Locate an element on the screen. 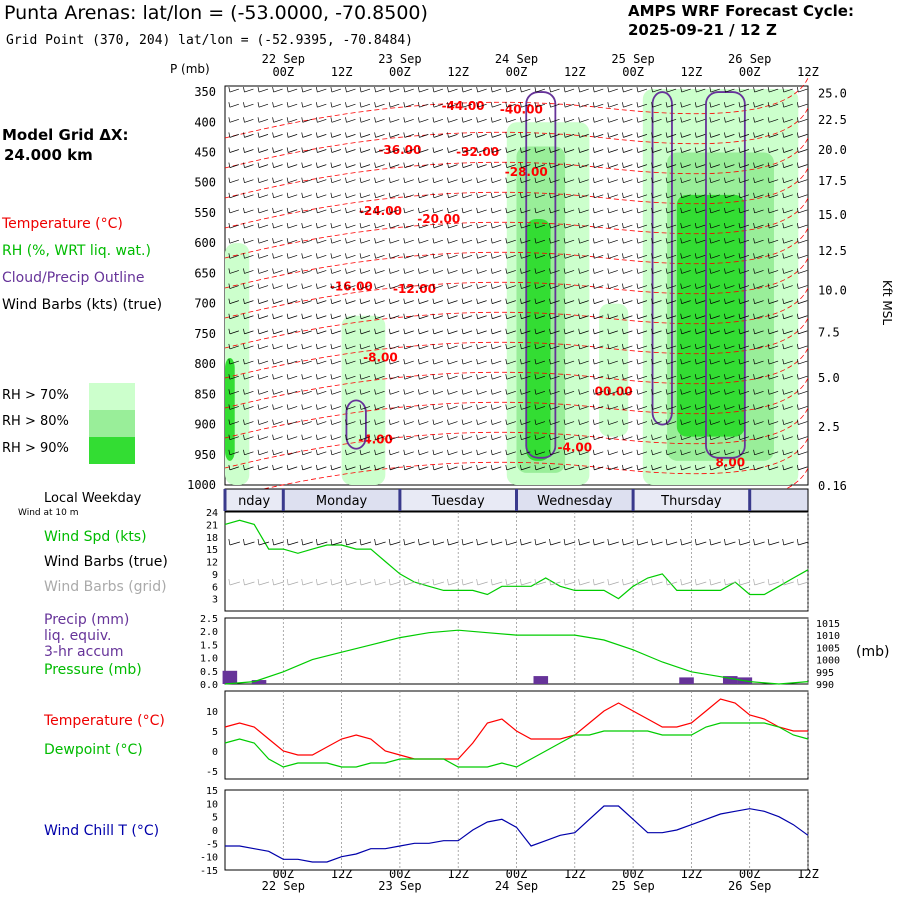  height-tick-label: 15.0 is located at coordinates (832, 215).